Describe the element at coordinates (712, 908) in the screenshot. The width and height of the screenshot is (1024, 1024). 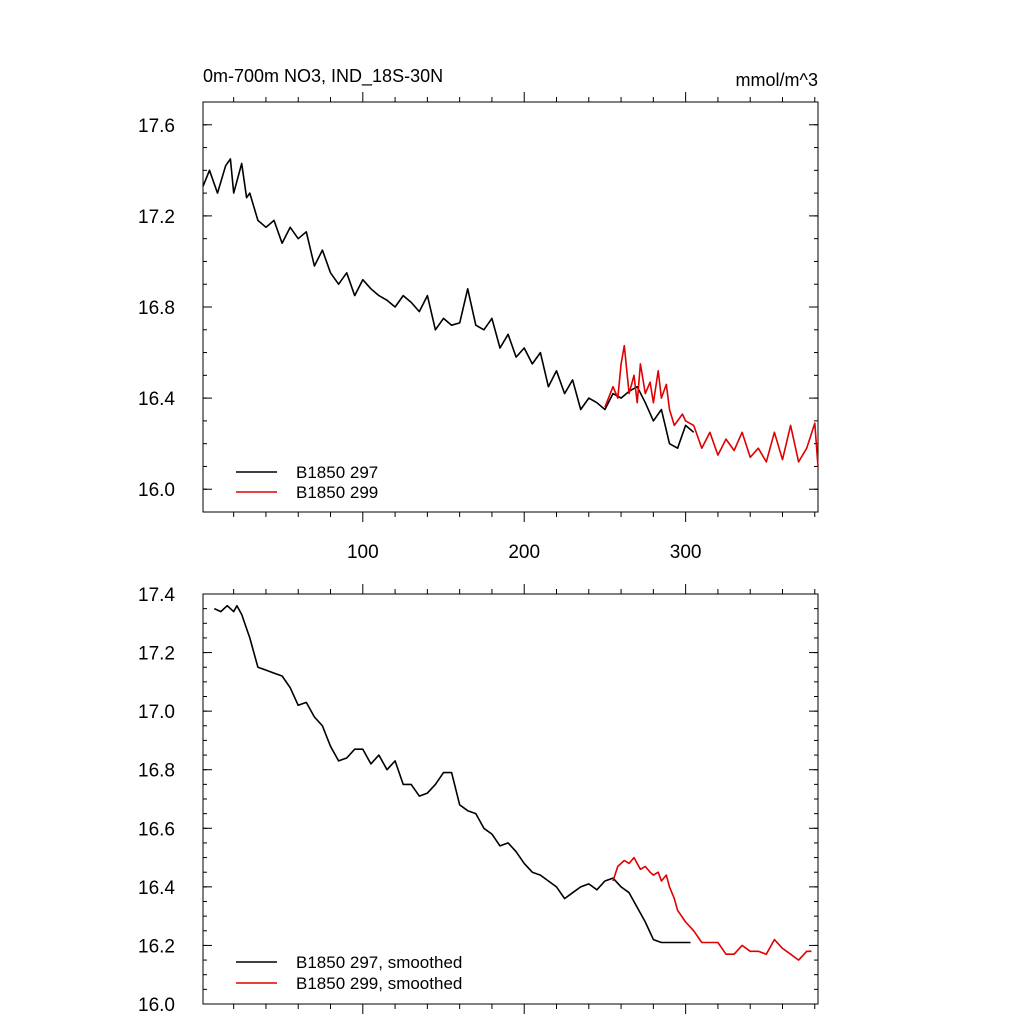
I see `series-line-b1850-299-smoothed` at that location.